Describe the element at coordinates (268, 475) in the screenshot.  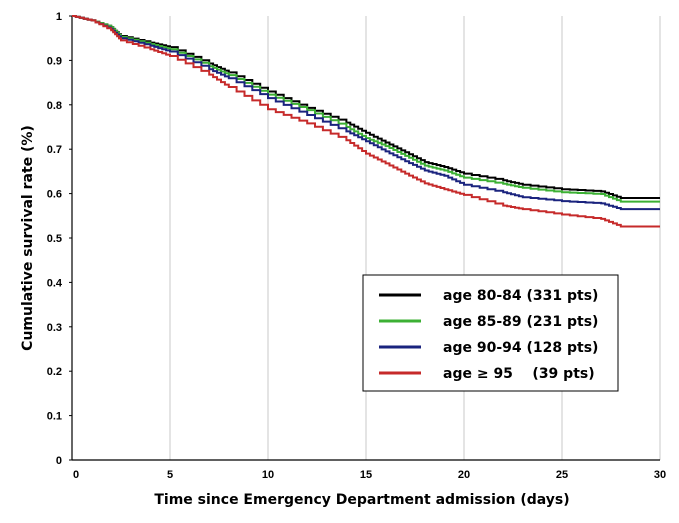
I see `x-tick-label: 10` at that location.